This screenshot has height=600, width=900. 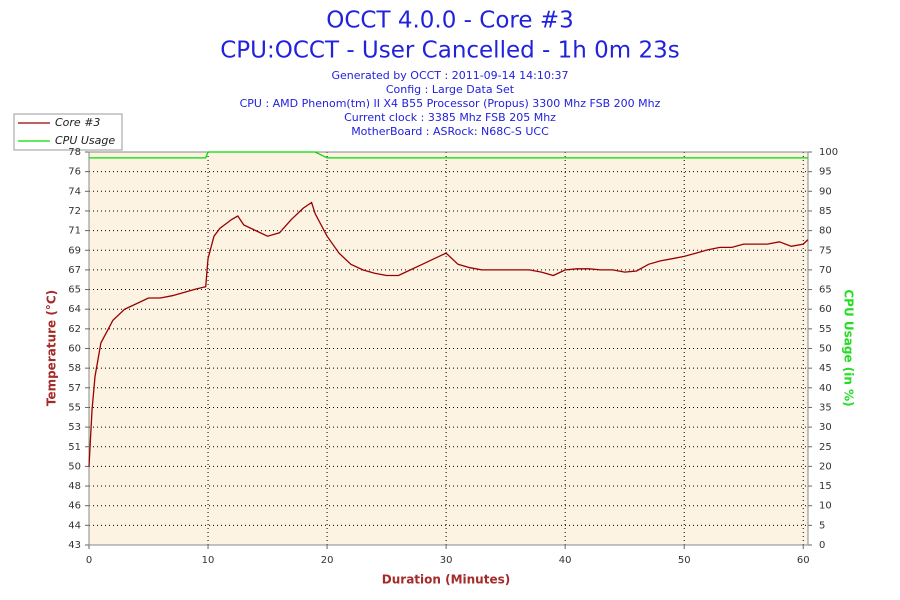 What do you see at coordinates (684, 560) in the screenshot?
I see `x-tick-label: 50` at bounding box center [684, 560].